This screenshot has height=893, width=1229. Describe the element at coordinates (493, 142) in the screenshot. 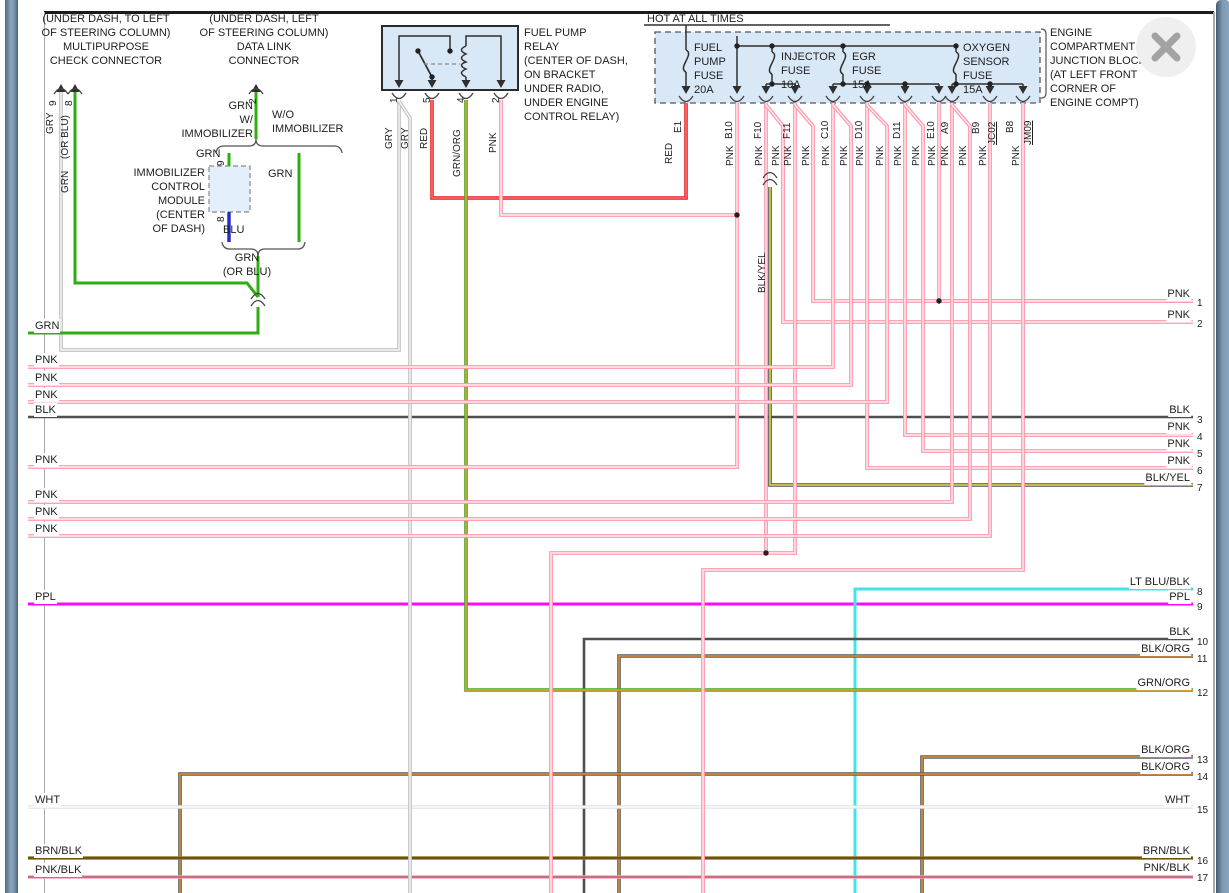

I see `pnk-rot-relay: PNK` at that location.